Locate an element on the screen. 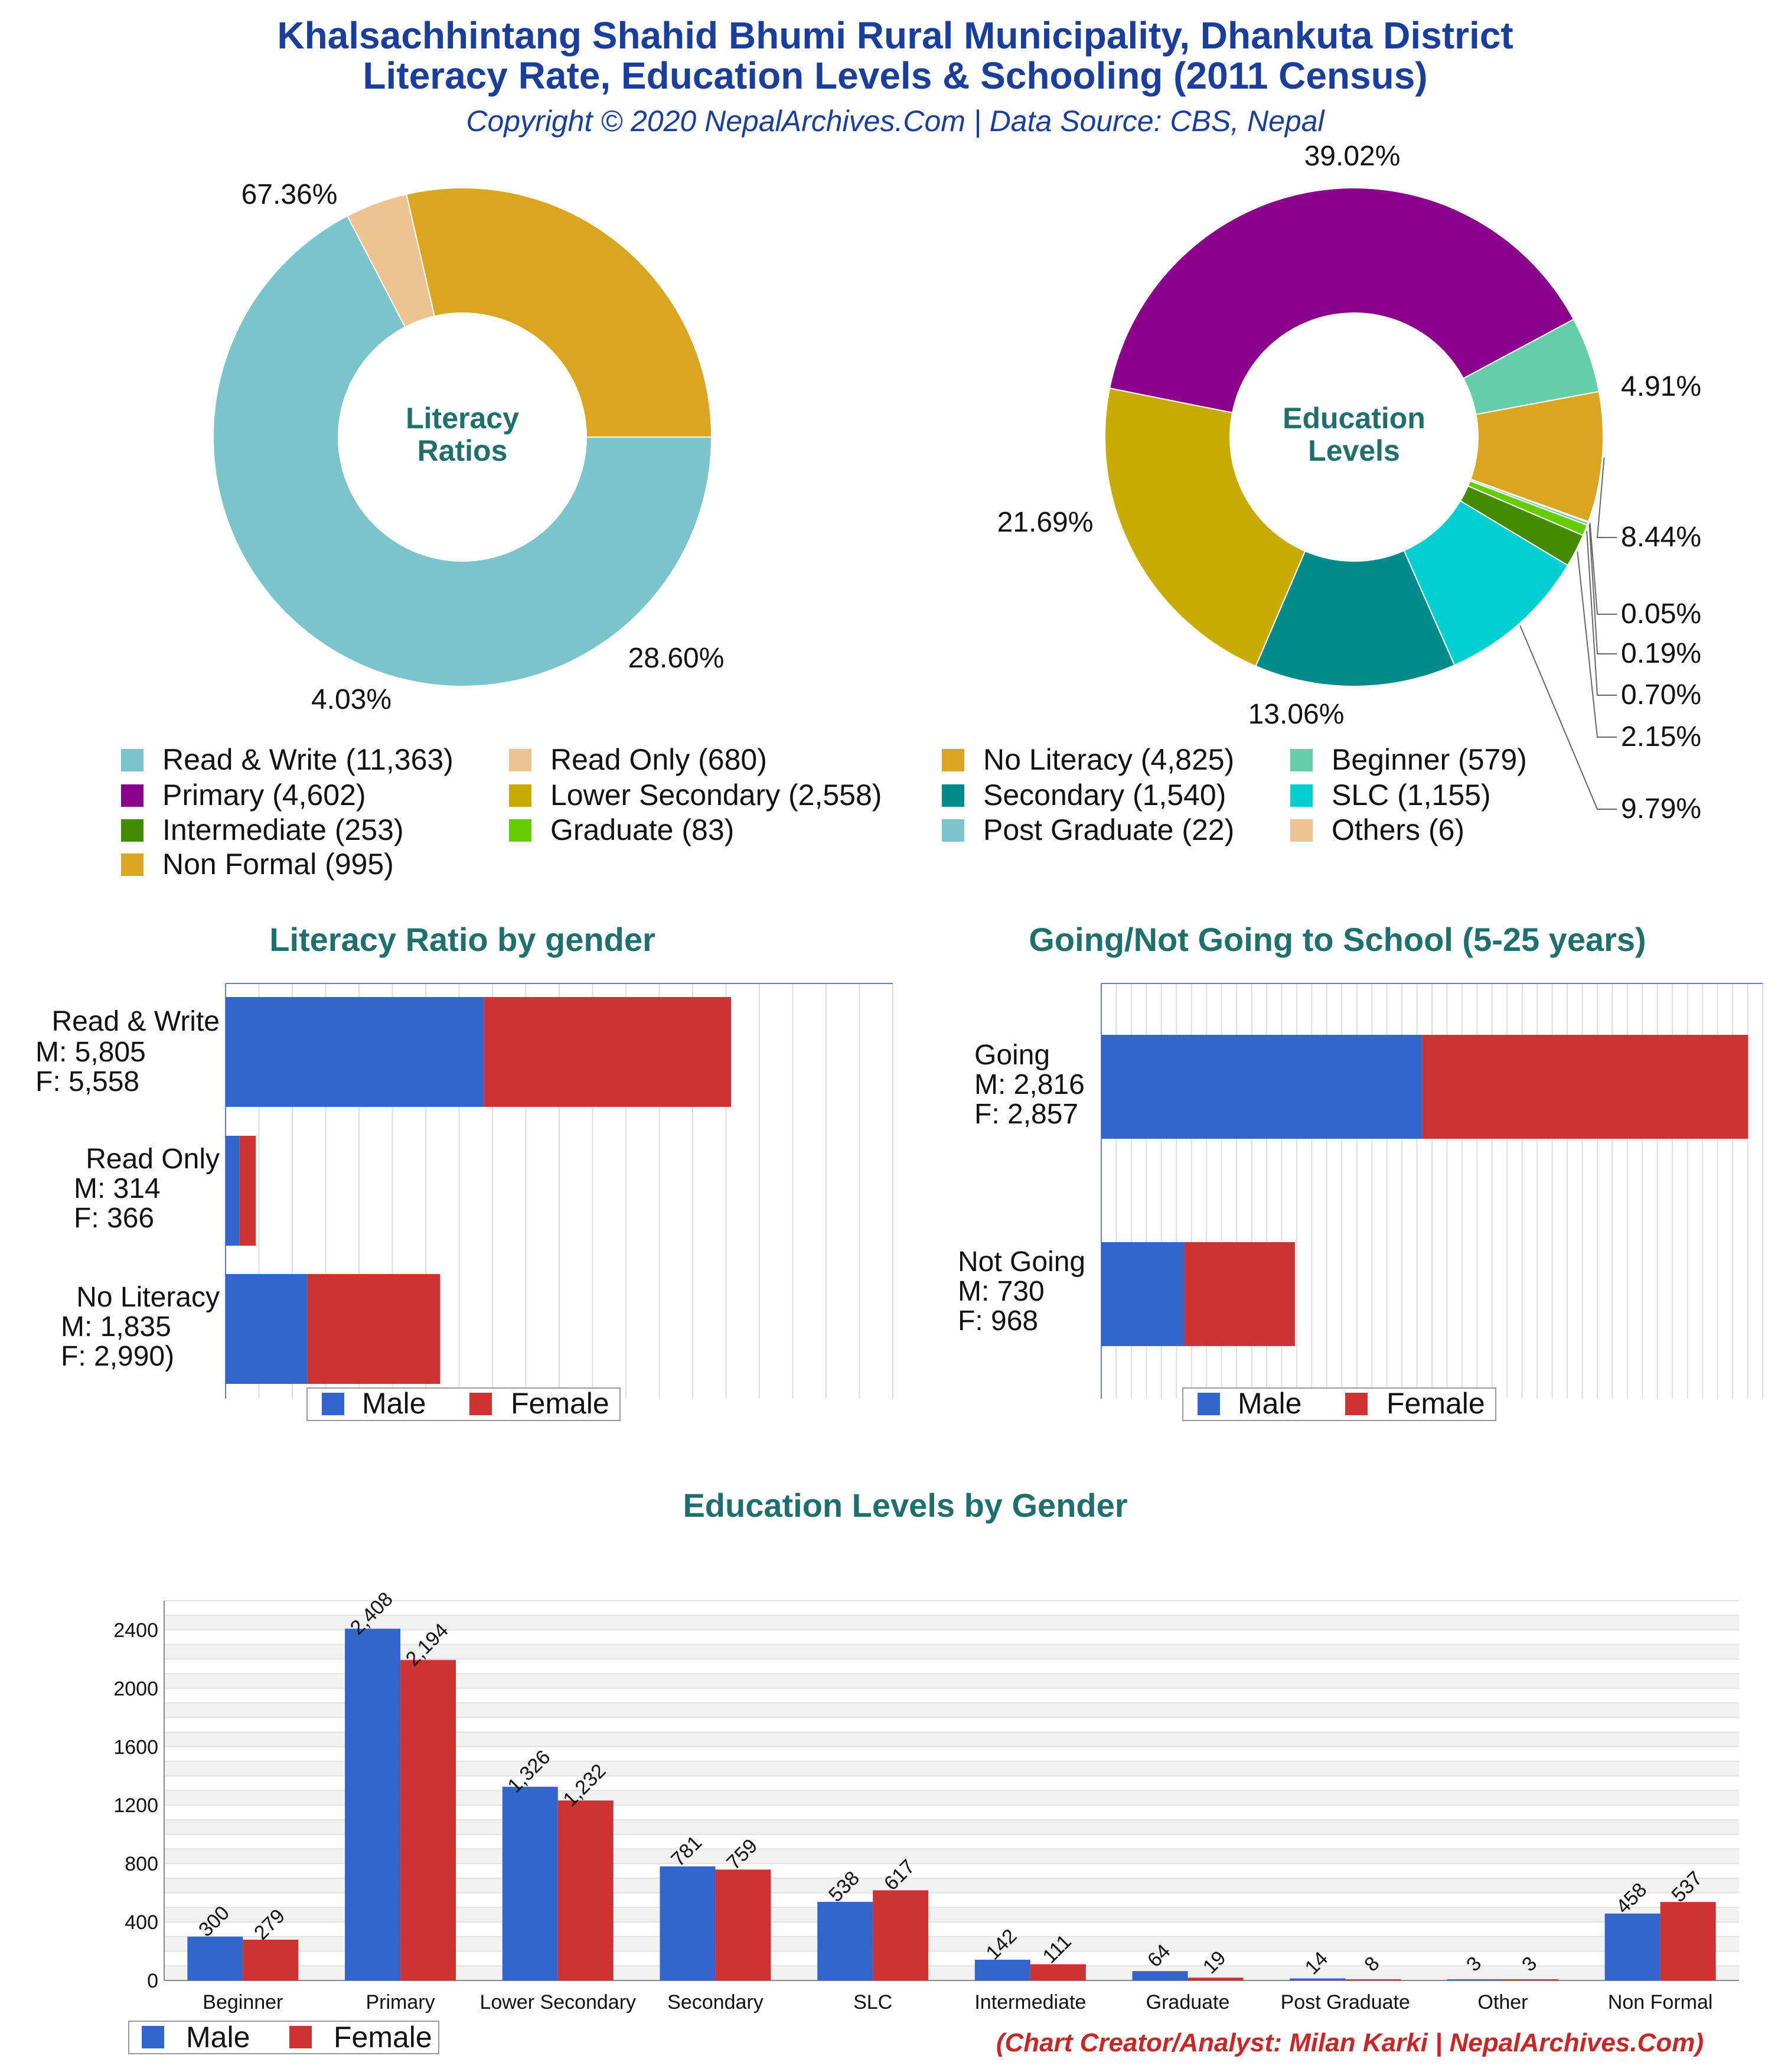 Image resolution: width=1791 pixels, height=2072 pixels. literacy-ratios-donut is located at coordinates (463, 437).